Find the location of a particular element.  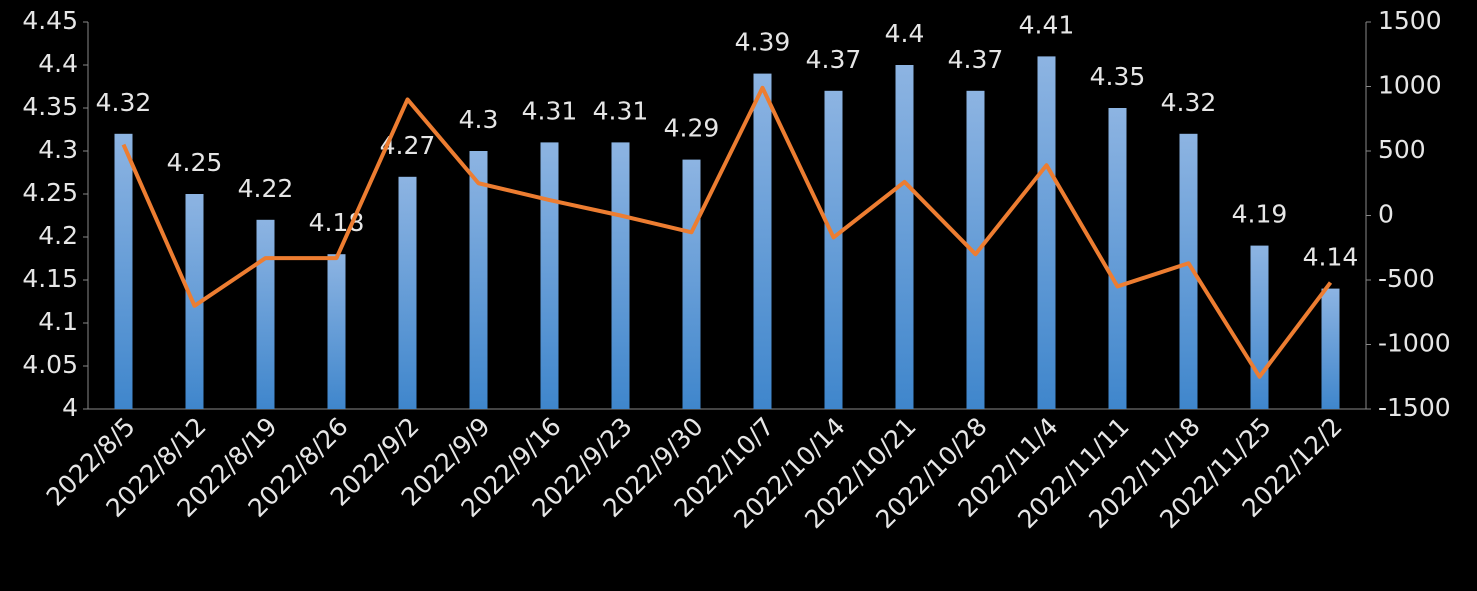

data-label: 4.41 is located at coordinates (1047, 24).